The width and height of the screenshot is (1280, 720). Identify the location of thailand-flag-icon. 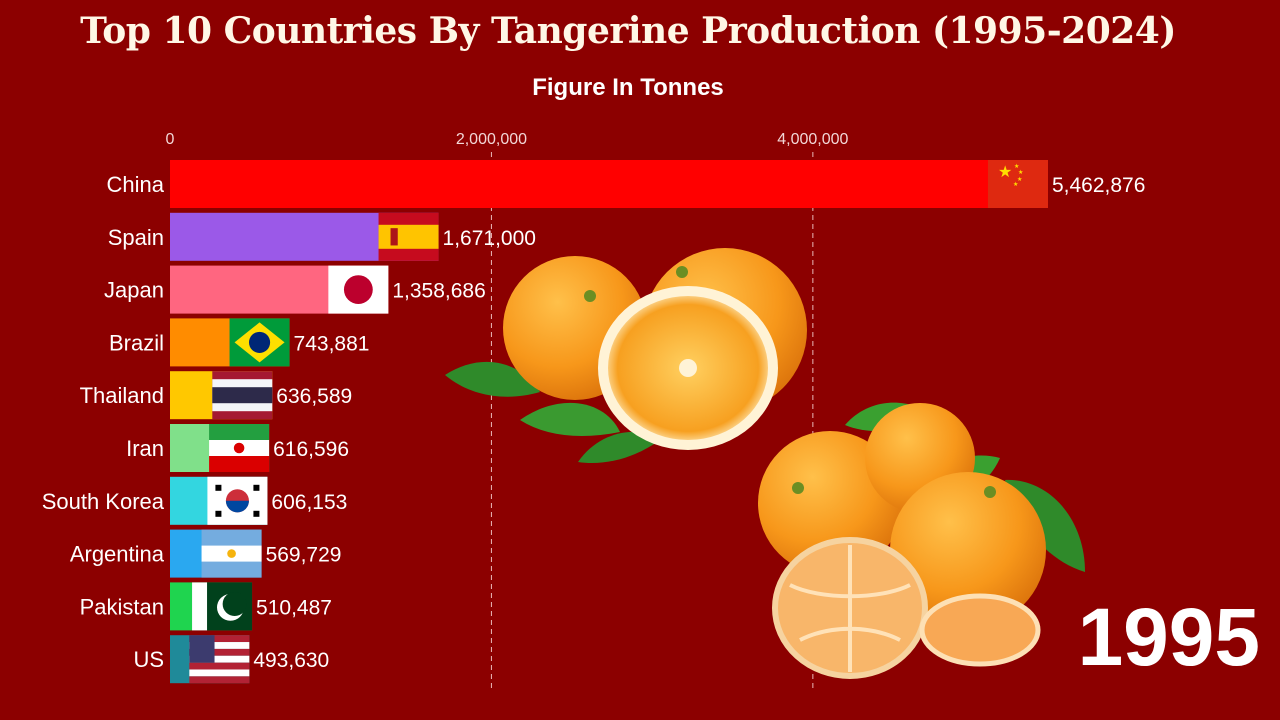
(242, 395).